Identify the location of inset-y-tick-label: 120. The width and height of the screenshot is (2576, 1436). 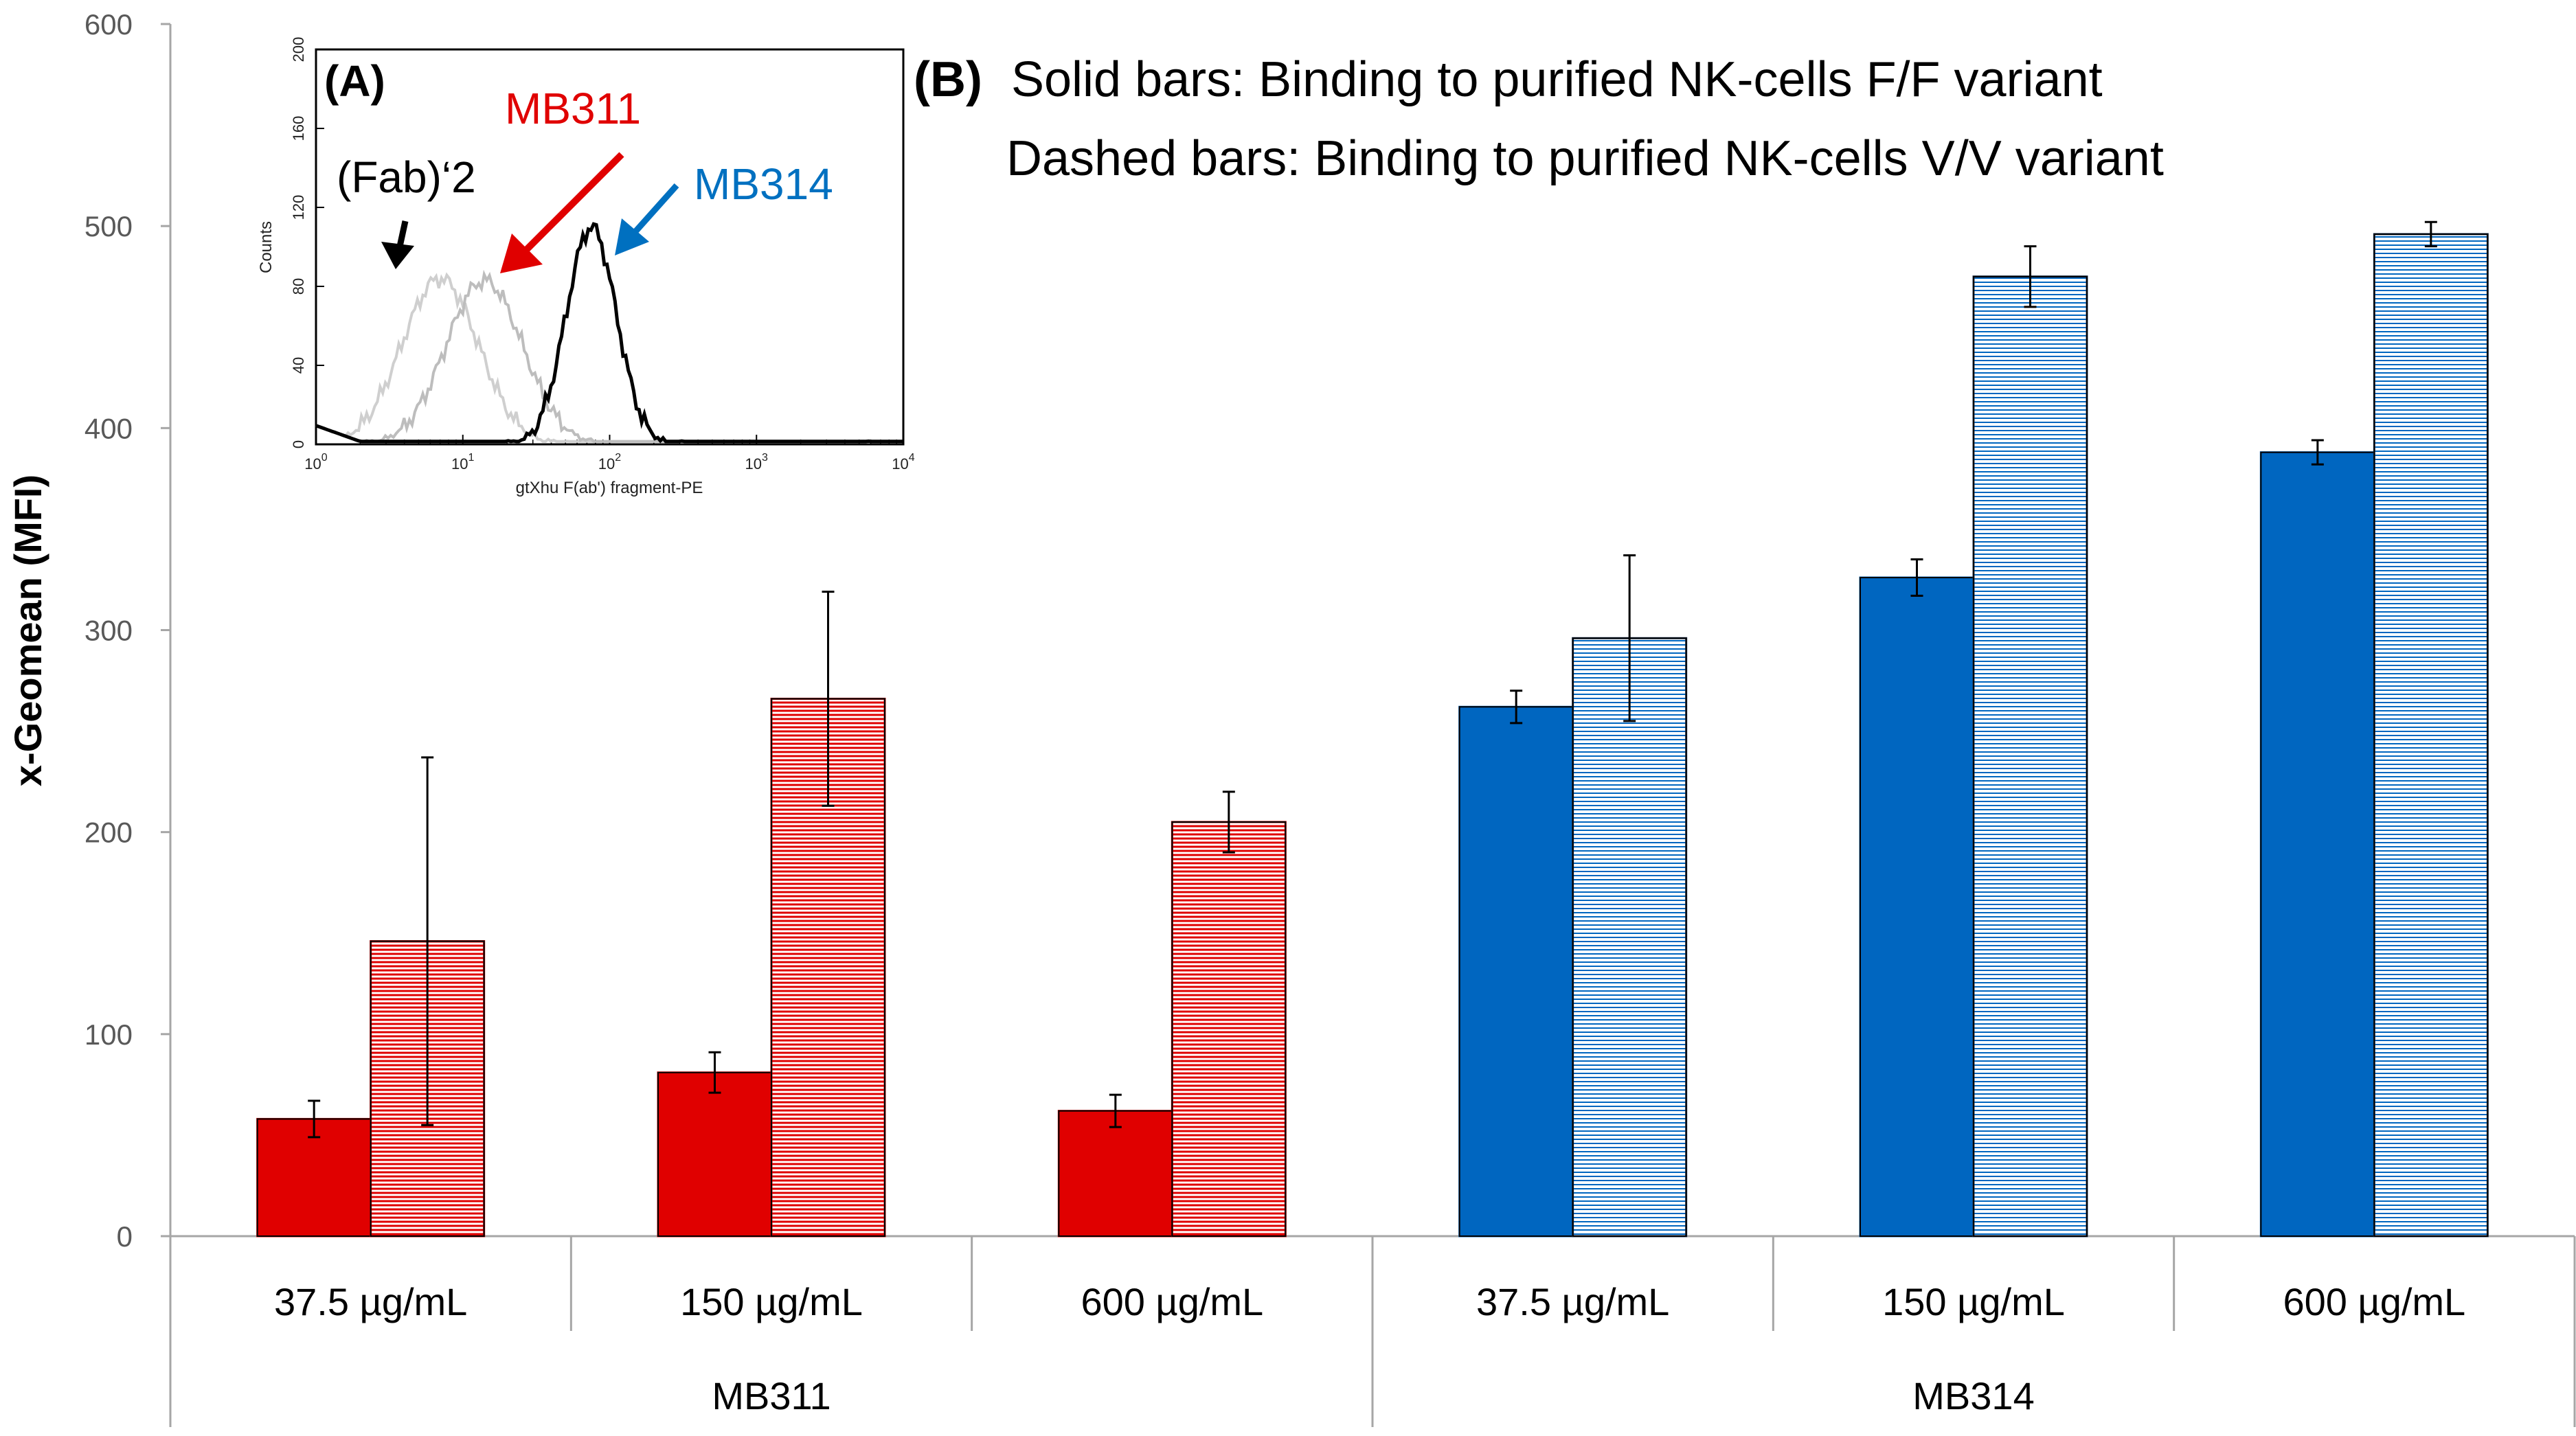
(298, 207).